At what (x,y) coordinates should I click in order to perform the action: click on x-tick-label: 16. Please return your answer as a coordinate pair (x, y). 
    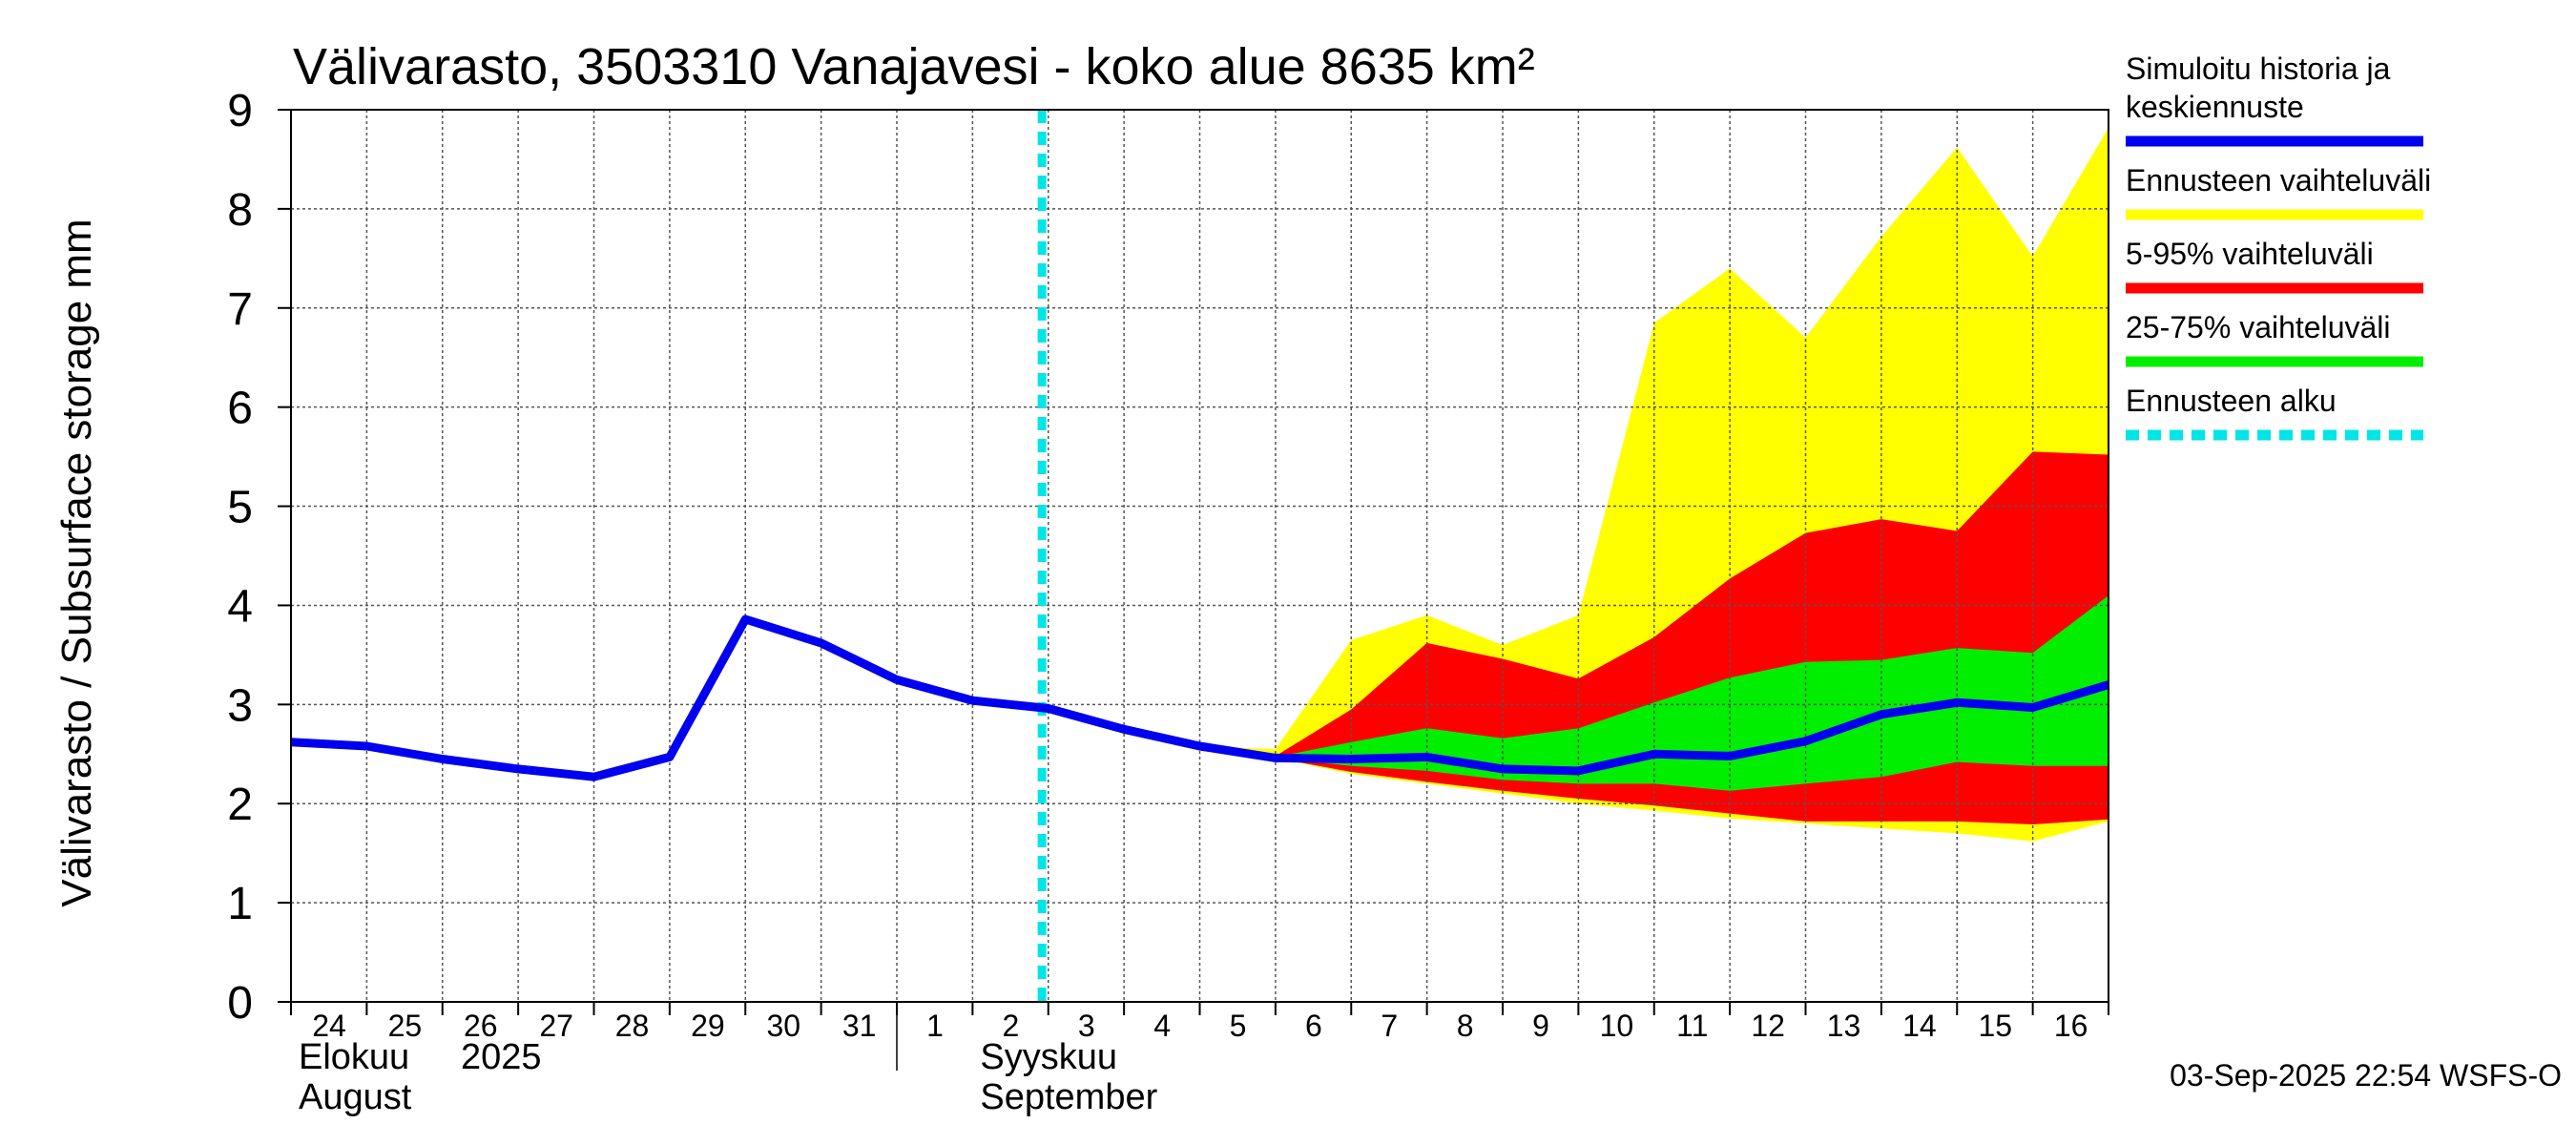
    Looking at the image, I should click on (2071, 1026).